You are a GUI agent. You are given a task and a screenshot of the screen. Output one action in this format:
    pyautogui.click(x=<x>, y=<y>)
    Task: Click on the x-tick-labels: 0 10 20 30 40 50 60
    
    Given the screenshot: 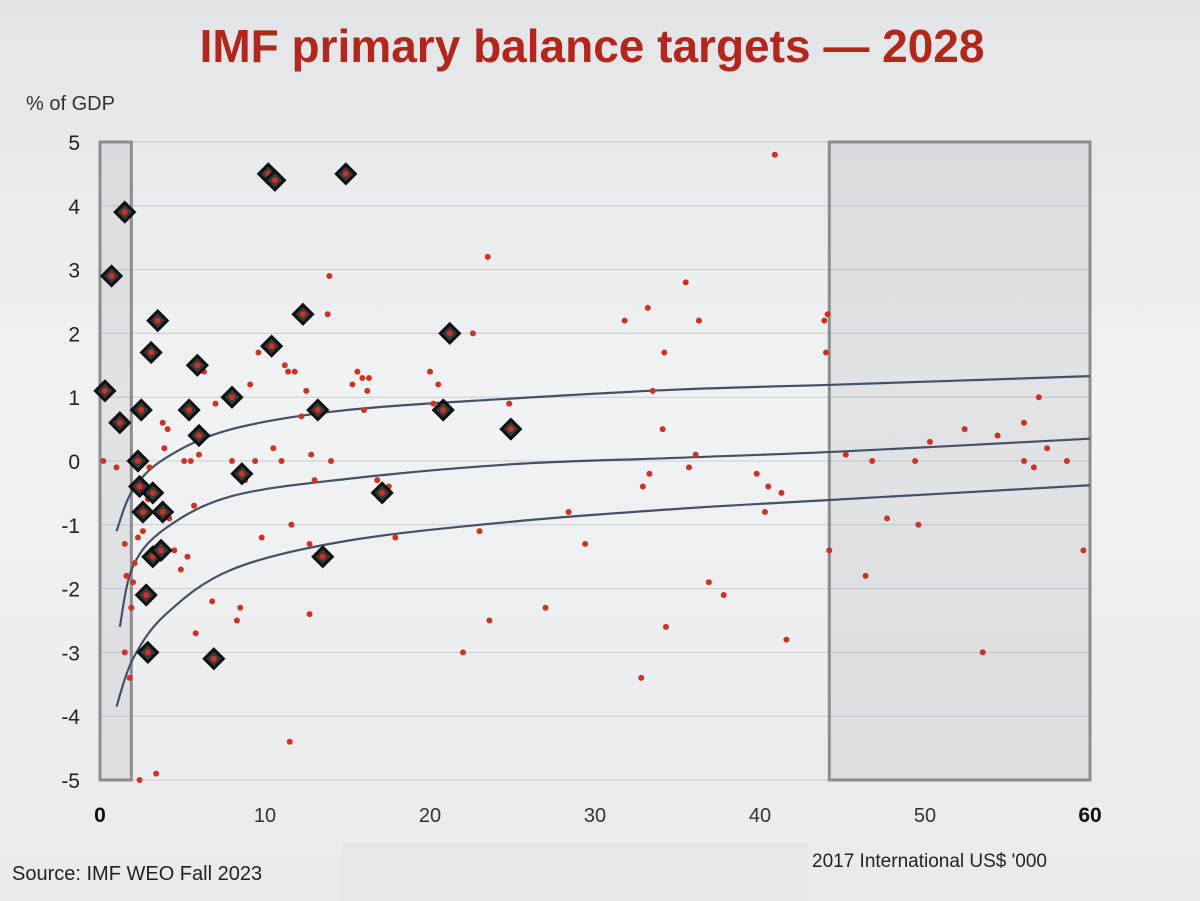 What is the action you would take?
    pyautogui.click(x=598, y=815)
    